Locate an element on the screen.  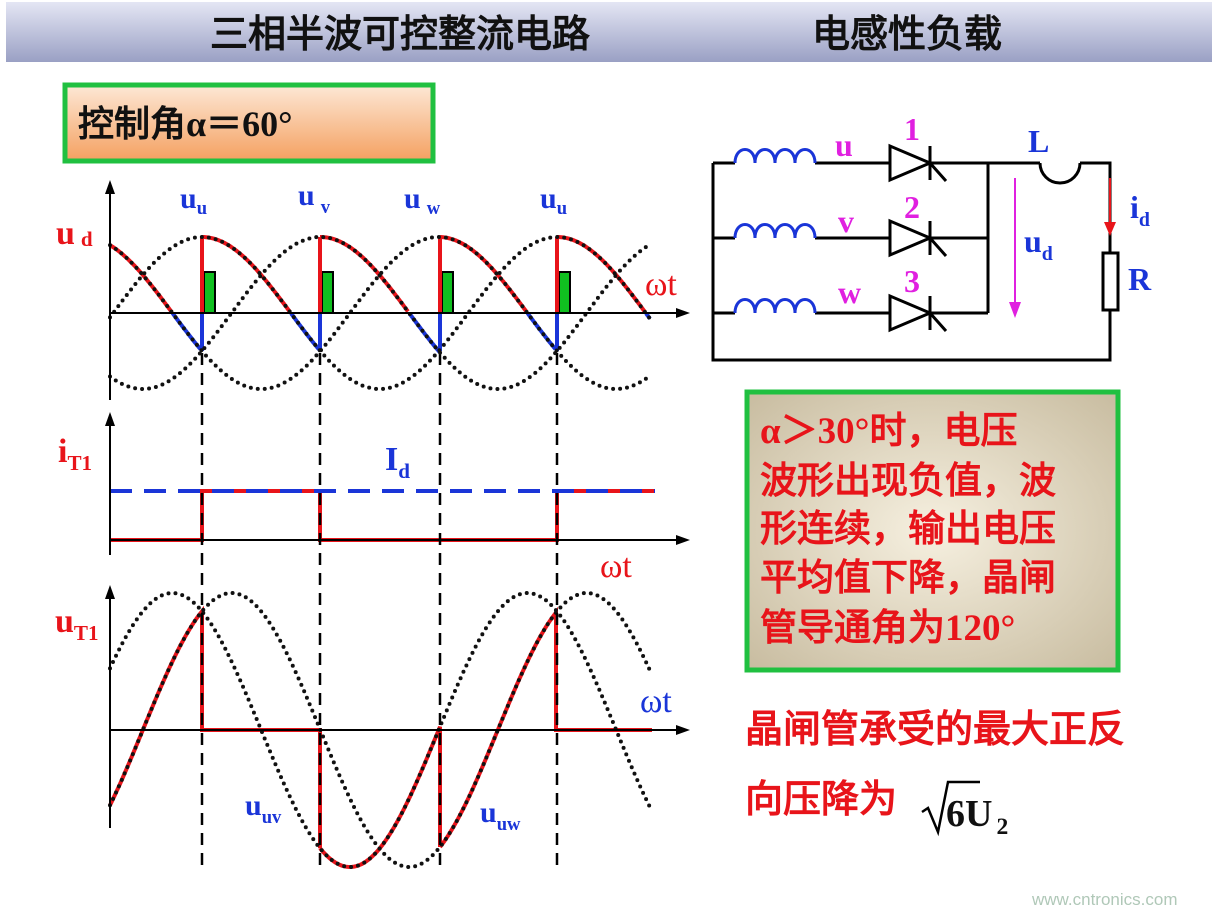
text-part: 2 is located at coordinates (1002, 827).